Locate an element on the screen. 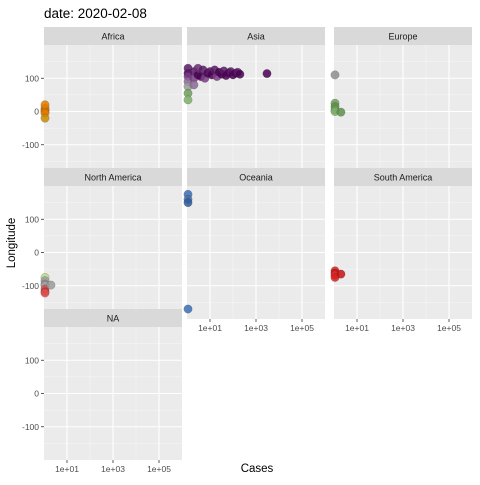 The height and width of the screenshot is (485, 480). facet-strip-label: Africa is located at coordinates (112, 37).